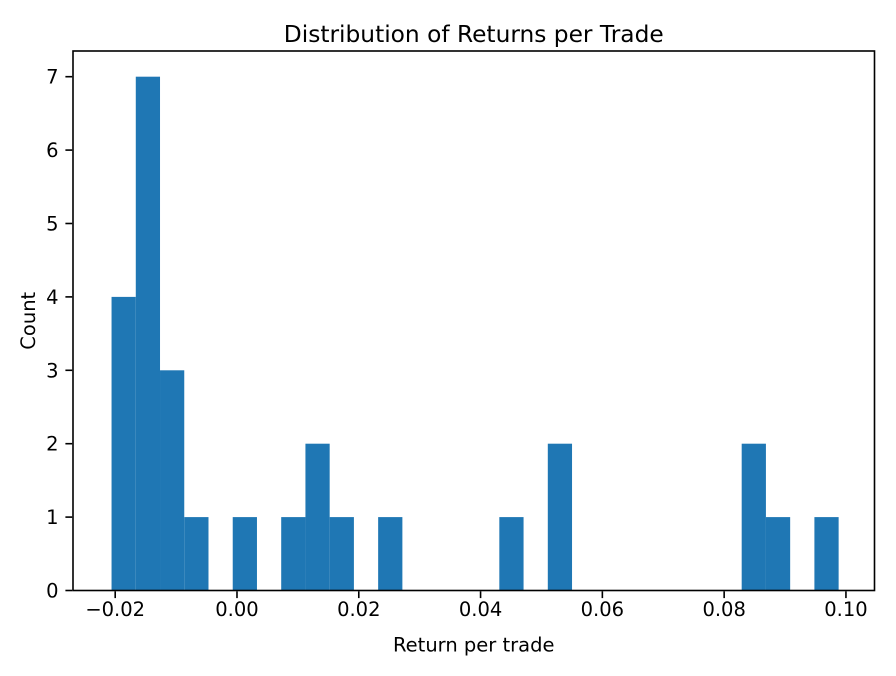 The height and width of the screenshot is (676, 896). I want to click on x-tick-label: 0.04, so click(480, 609).